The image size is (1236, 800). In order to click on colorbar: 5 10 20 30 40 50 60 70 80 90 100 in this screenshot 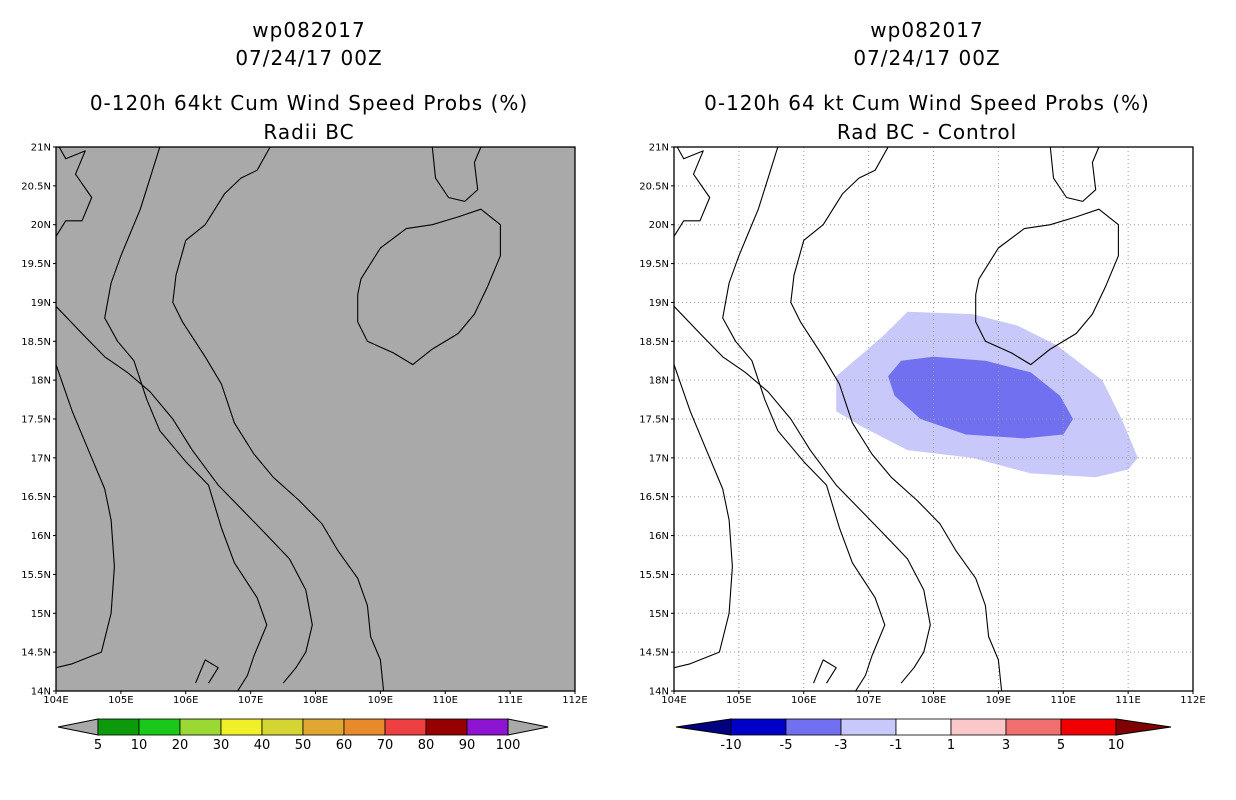, I will do `click(303, 735)`.